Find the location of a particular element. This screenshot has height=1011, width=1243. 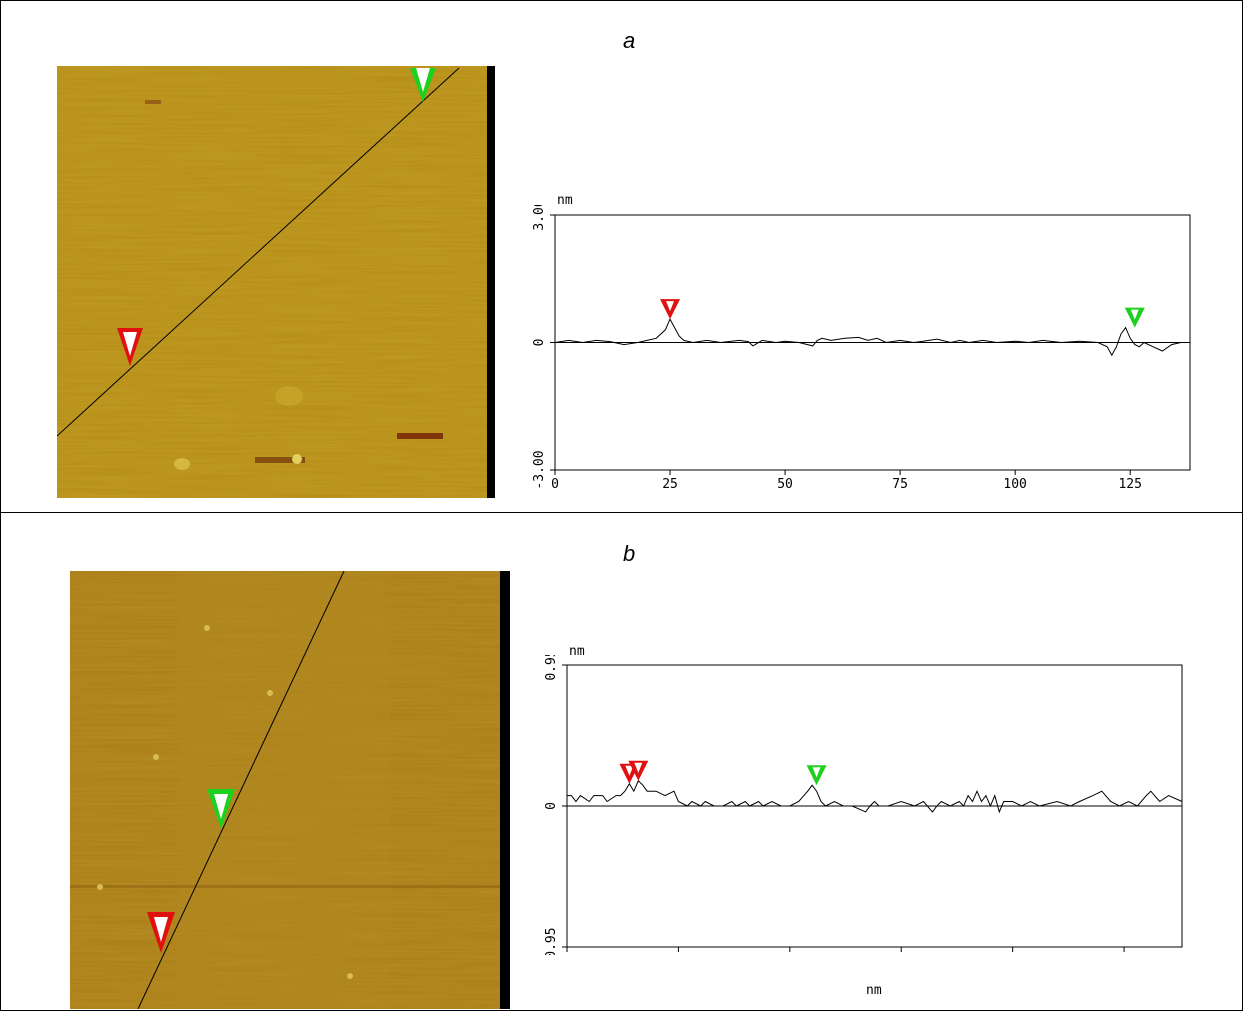

chart-b-xtick-label: 25 is located at coordinates (679, 954).